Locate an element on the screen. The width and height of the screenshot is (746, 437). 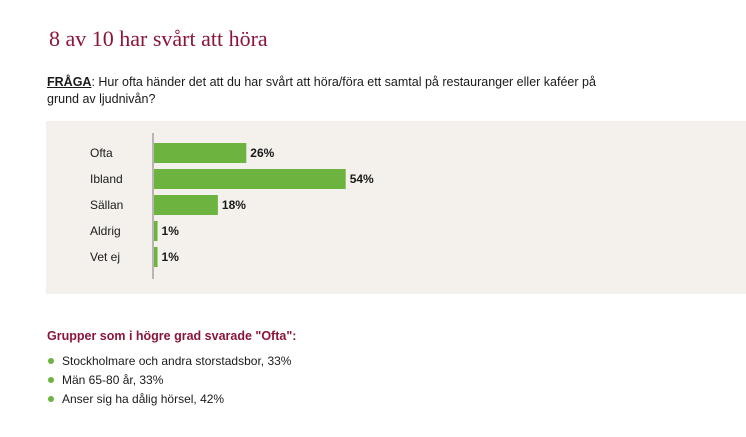
category-label: Ibland is located at coordinates (106, 179).